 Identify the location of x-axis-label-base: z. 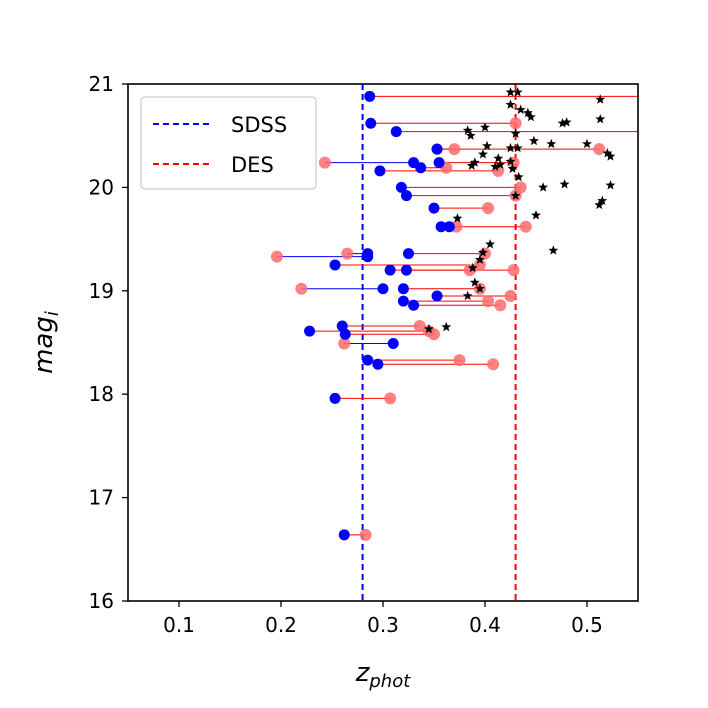
(363, 673).